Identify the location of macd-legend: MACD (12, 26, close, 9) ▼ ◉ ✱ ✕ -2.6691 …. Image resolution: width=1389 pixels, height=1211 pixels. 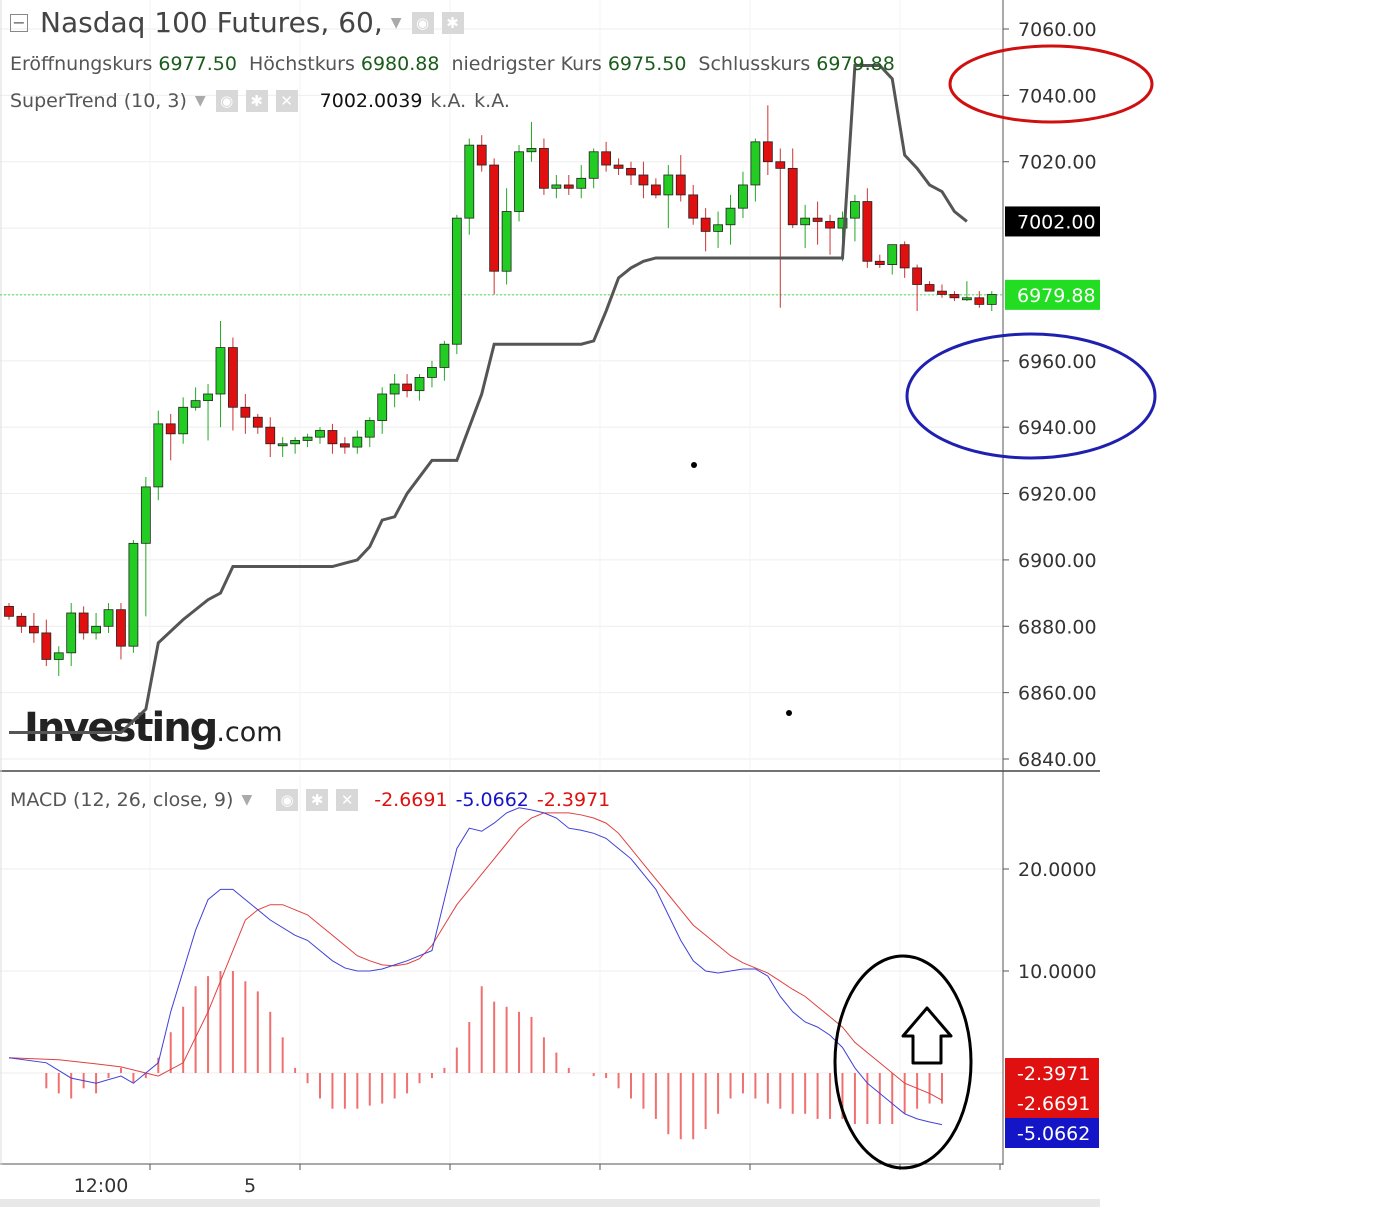
(310, 800).